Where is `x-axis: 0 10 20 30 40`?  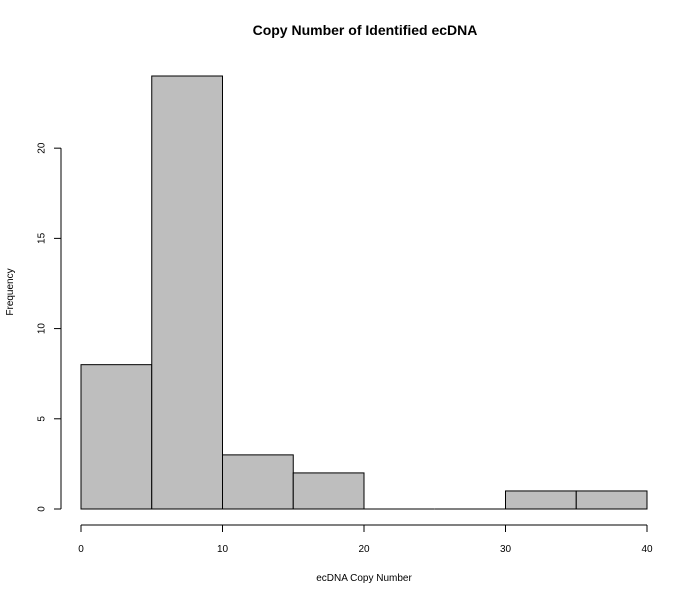 x-axis: 0 10 20 30 40 is located at coordinates (365, 539).